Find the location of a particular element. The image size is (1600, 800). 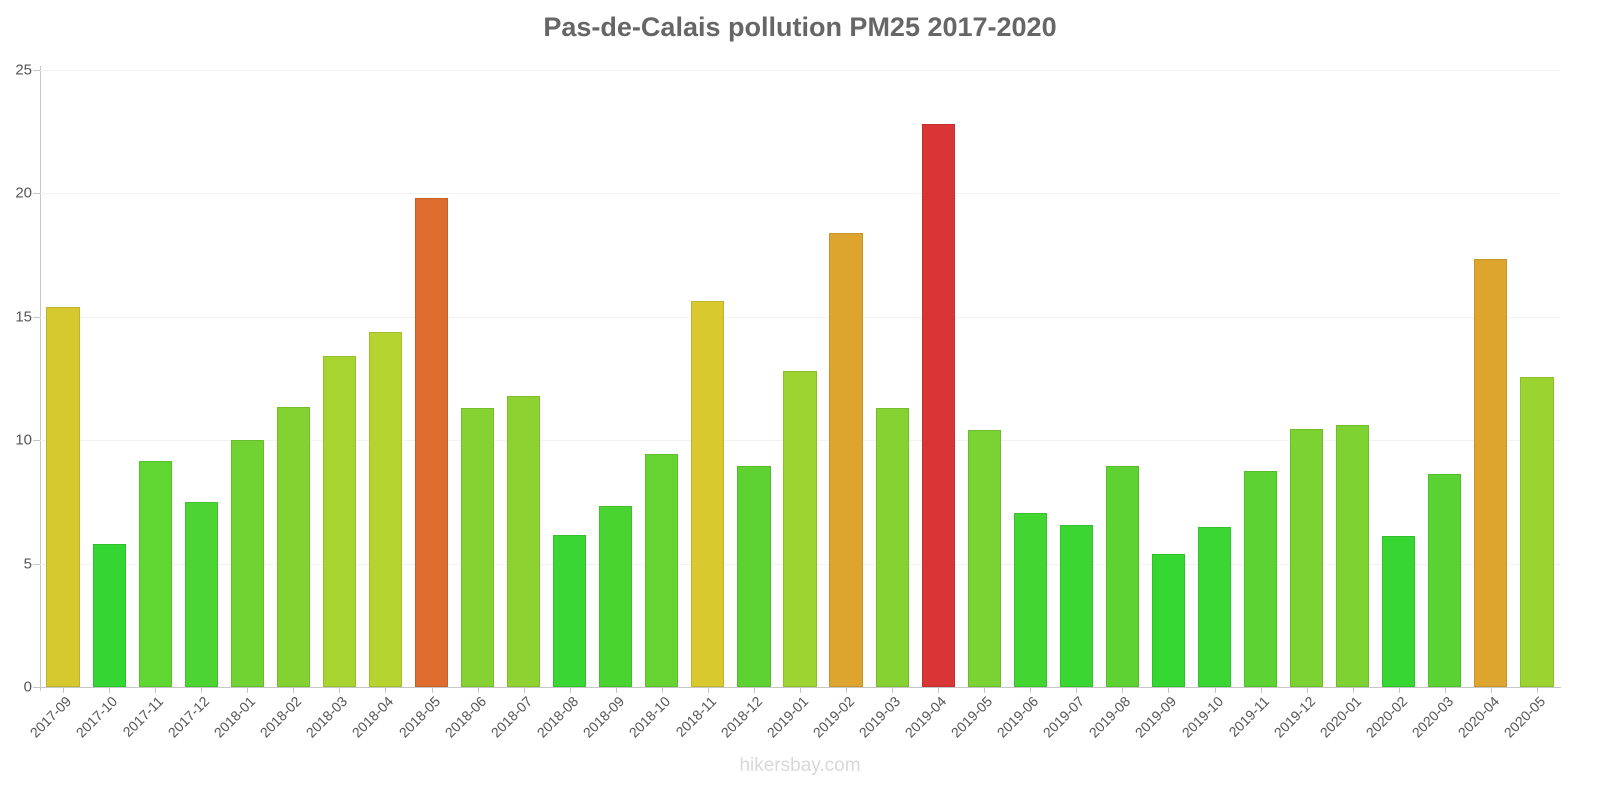

x-axis-tick-label: 2018-02 is located at coordinates (280, 717).